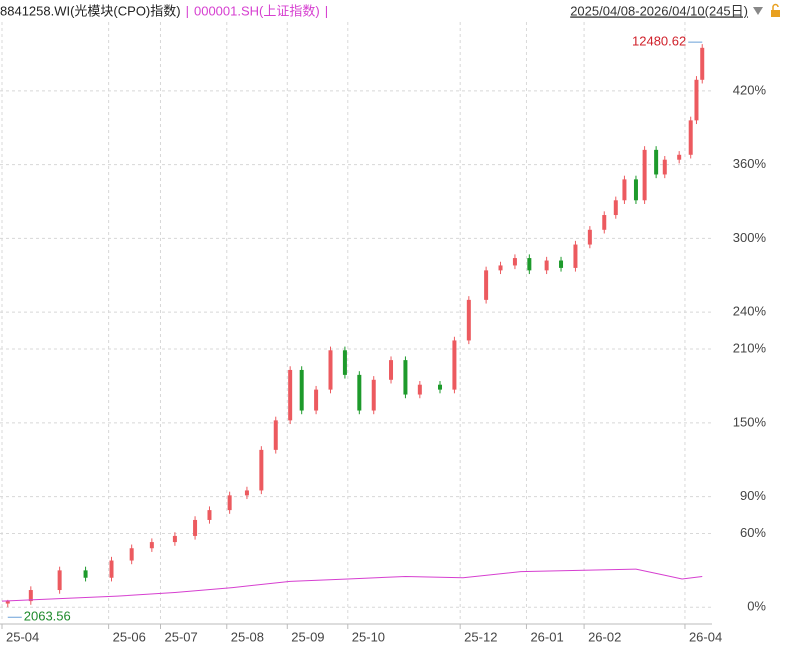 This screenshot has width=791, height=657. I want to click on date-range: 2025/04/08-2026/04/10(245日), so click(659, 10).